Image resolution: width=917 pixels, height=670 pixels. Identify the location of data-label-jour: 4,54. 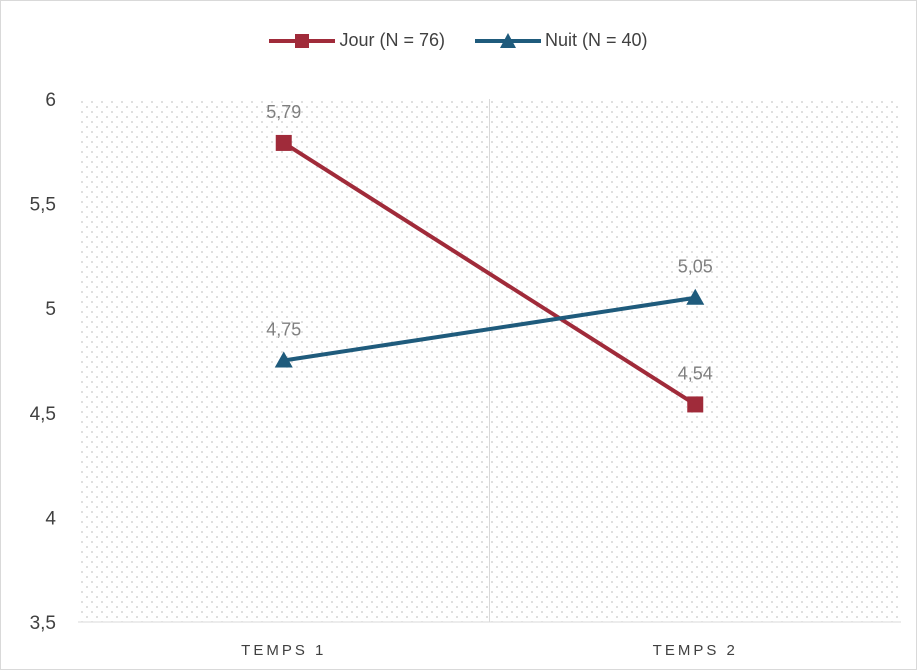
(695, 373).